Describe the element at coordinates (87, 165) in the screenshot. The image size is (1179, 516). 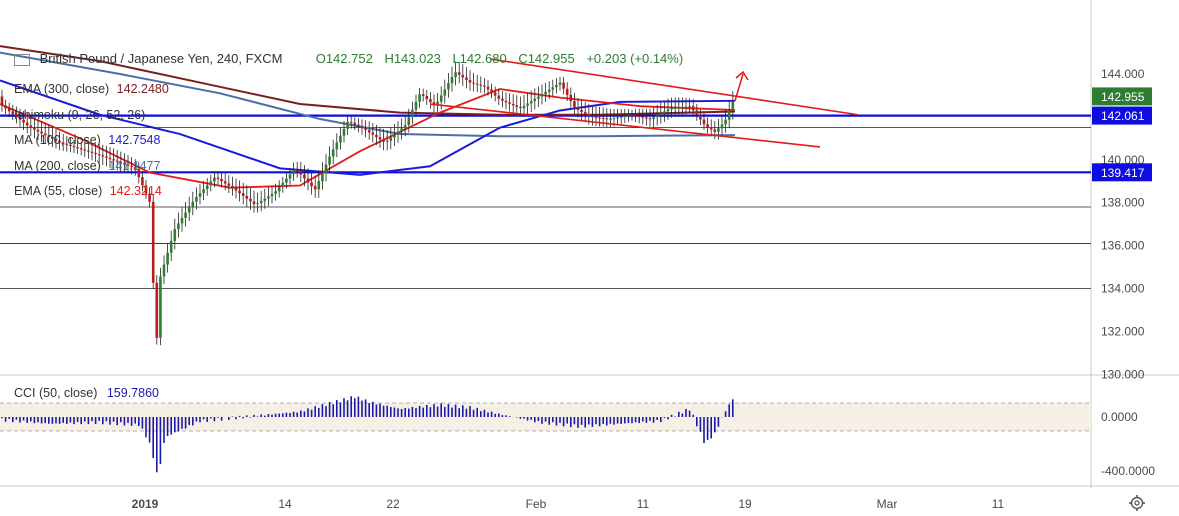
I see `indicator-ma200: MA (200, close) 141.1477` at that location.